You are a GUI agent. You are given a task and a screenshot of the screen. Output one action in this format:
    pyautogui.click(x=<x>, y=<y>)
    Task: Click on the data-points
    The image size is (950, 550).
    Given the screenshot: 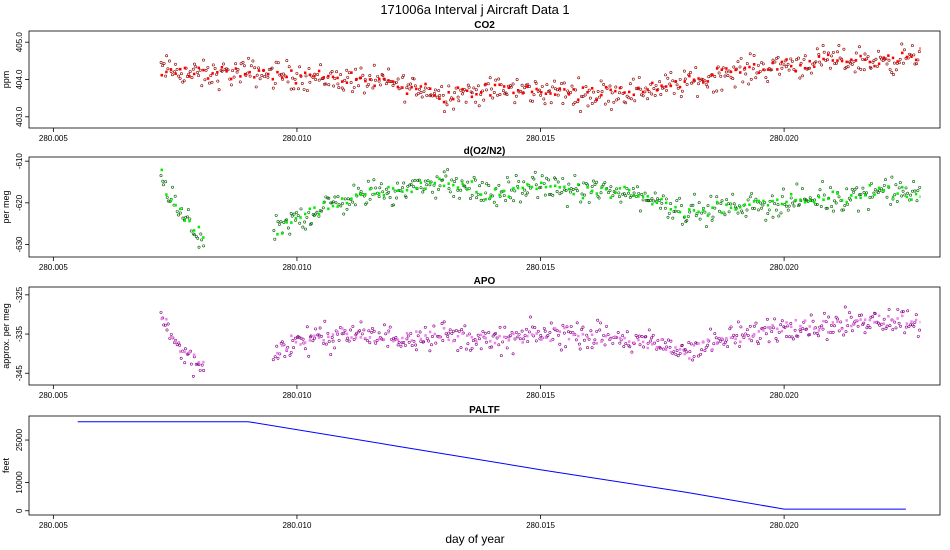 What is the action you would take?
    pyautogui.click(x=540, y=208)
    